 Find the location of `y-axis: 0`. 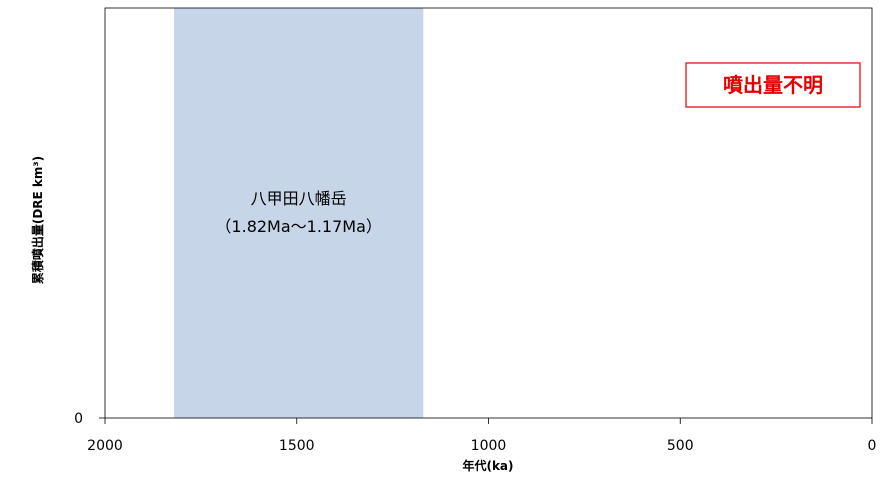

y-axis: 0 is located at coordinates (89, 419).